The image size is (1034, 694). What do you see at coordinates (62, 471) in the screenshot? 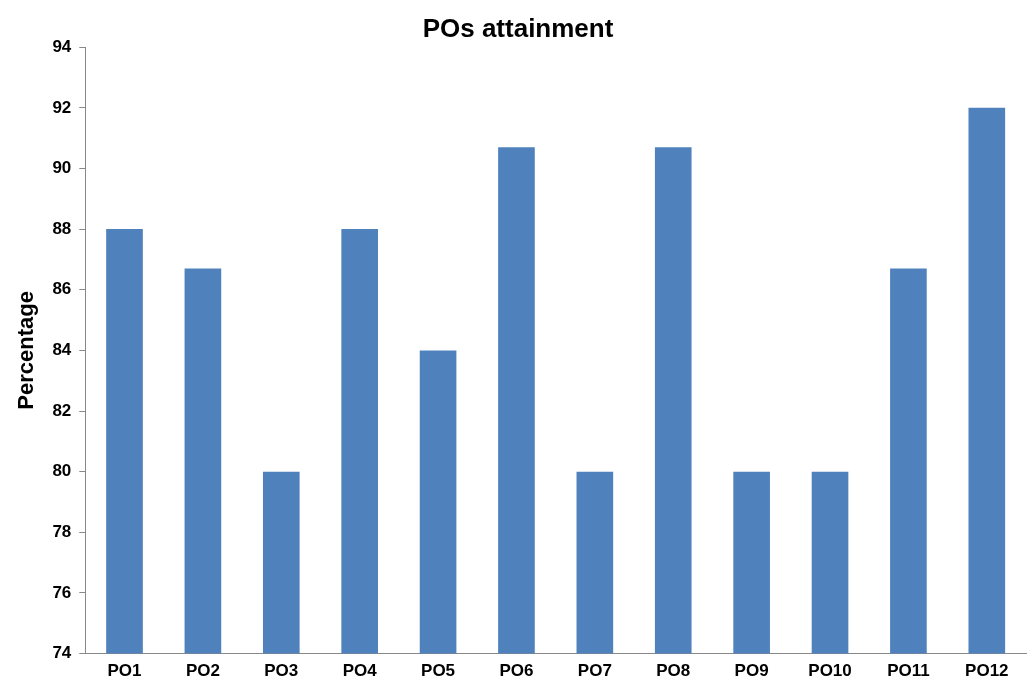
I see `y-tick-label: 80` at bounding box center [62, 471].